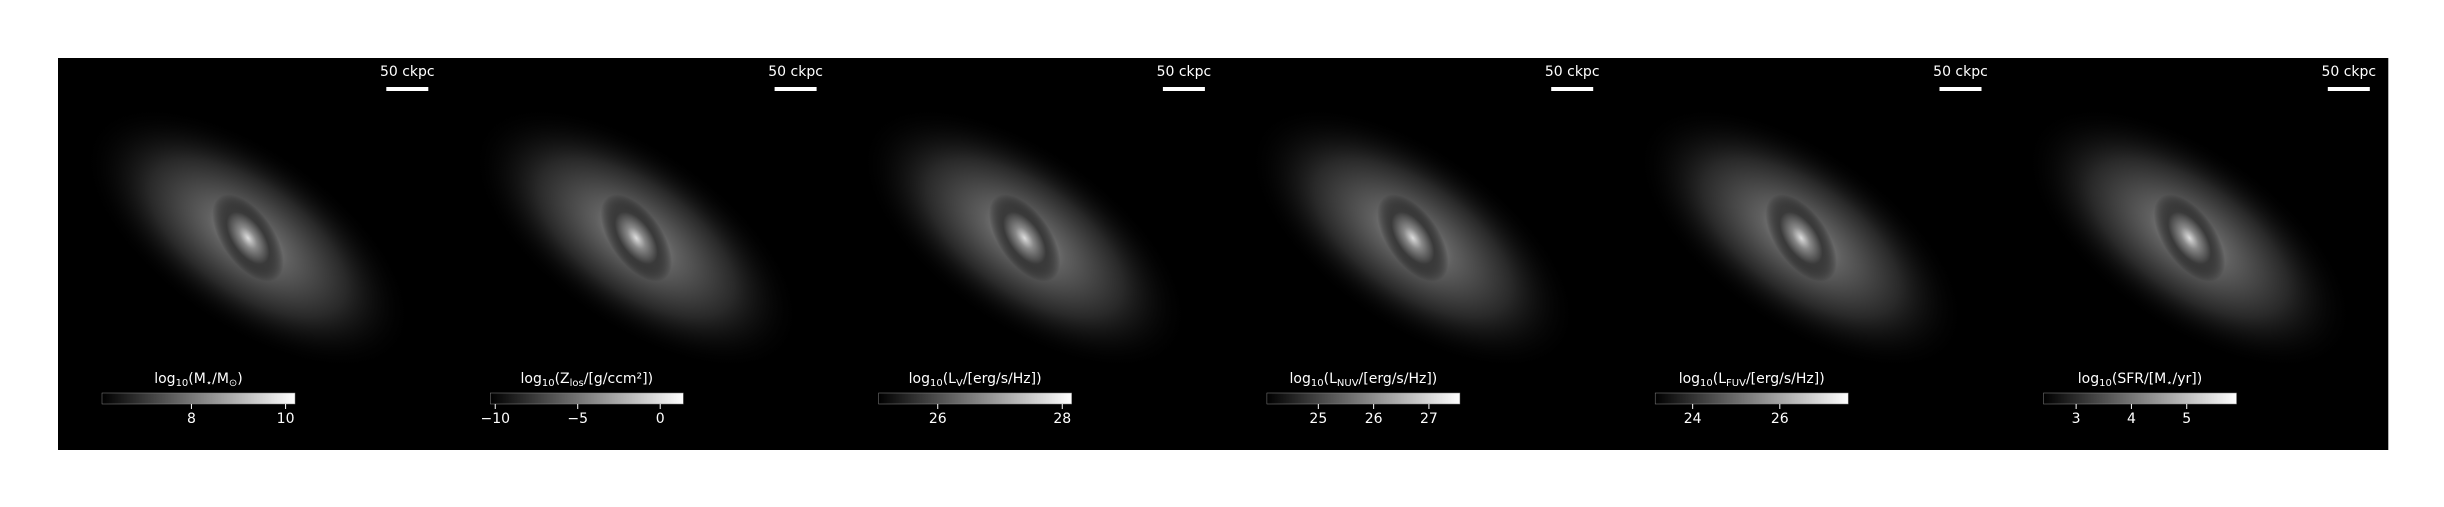  I want to click on colorbar-tick-label: 27, so click(1429, 419).